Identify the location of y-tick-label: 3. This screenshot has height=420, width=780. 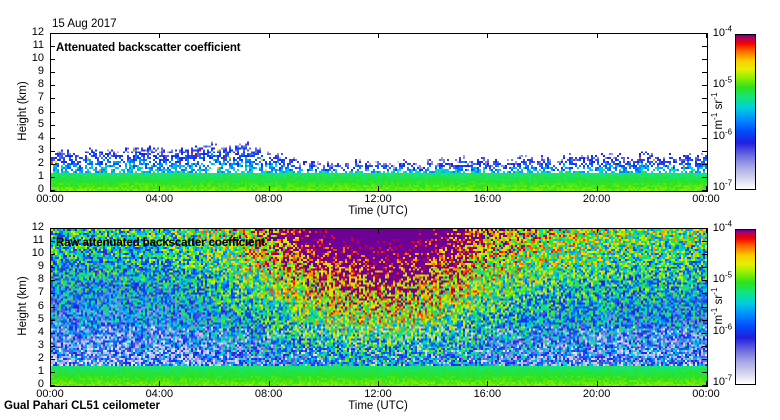
(40, 149).